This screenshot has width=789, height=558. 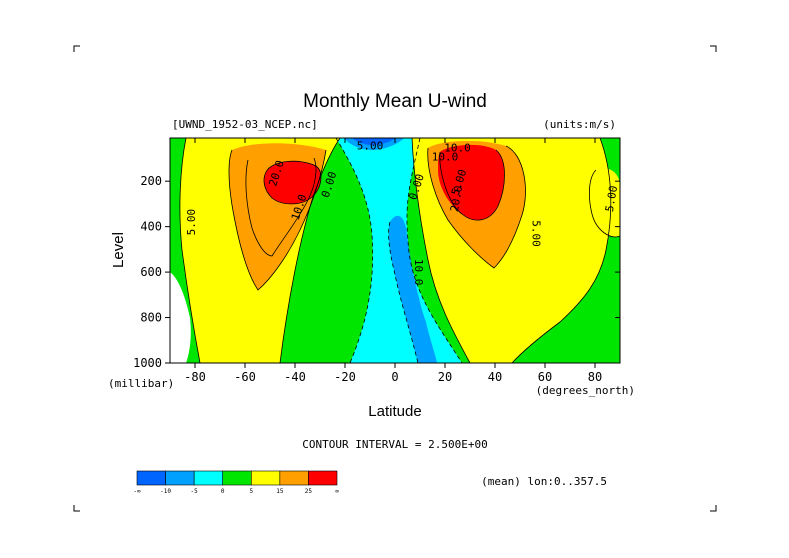 I want to click on x-tick-label: -80, so click(x=195, y=377).